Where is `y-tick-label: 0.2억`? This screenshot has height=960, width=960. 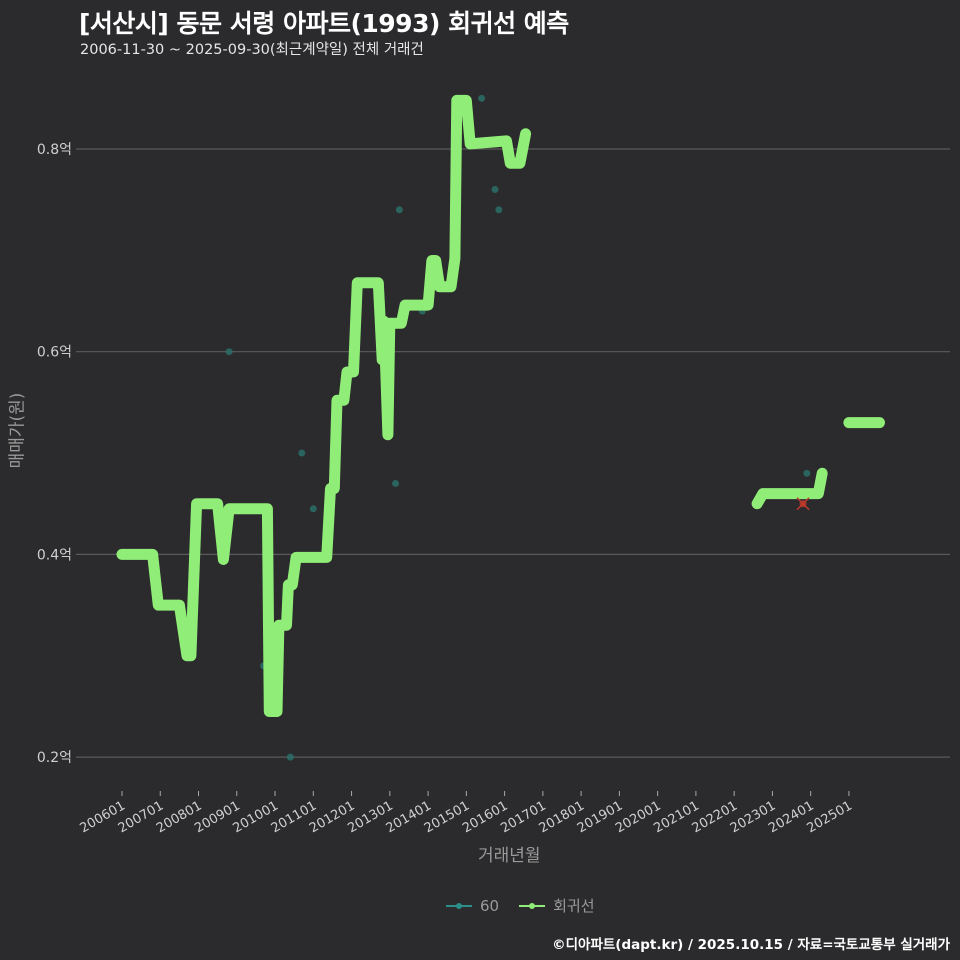
y-tick-label: 0.2억 is located at coordinates (54, 758).